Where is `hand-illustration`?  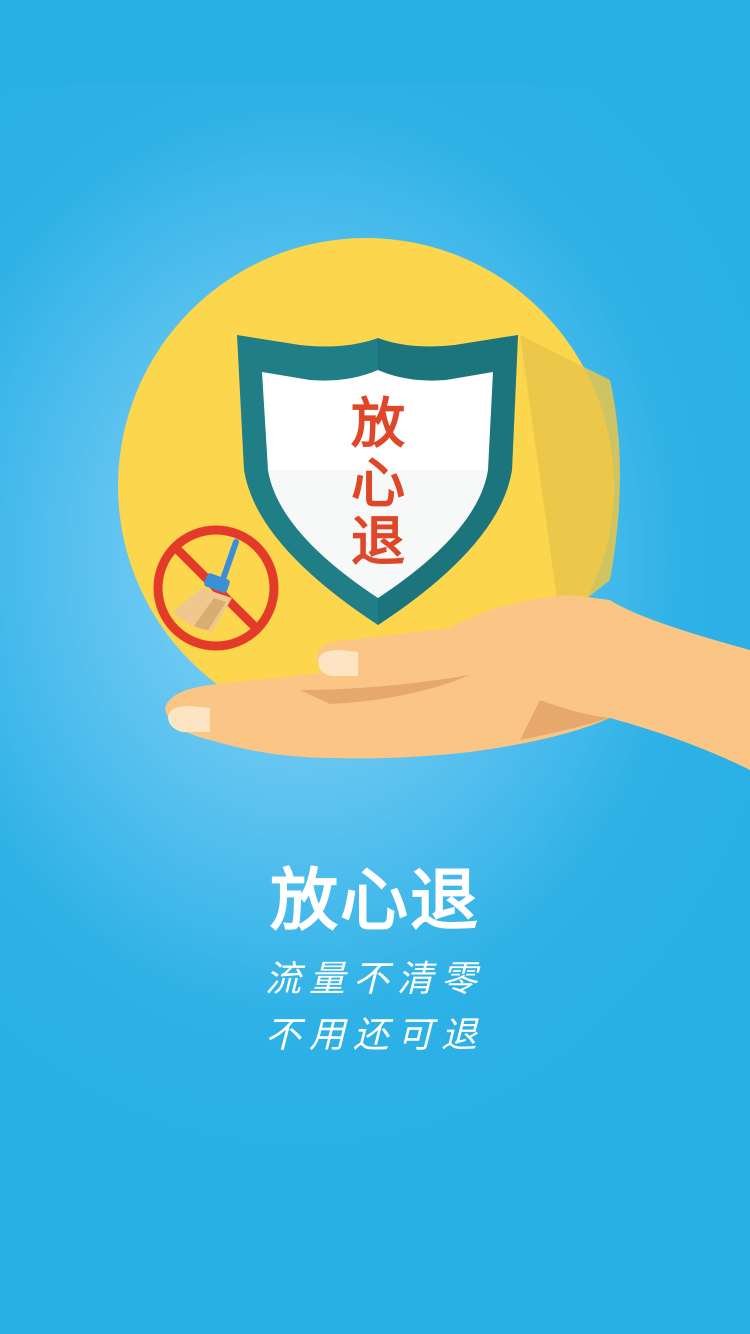 hand-illustration is located at coordinates (457, 682).